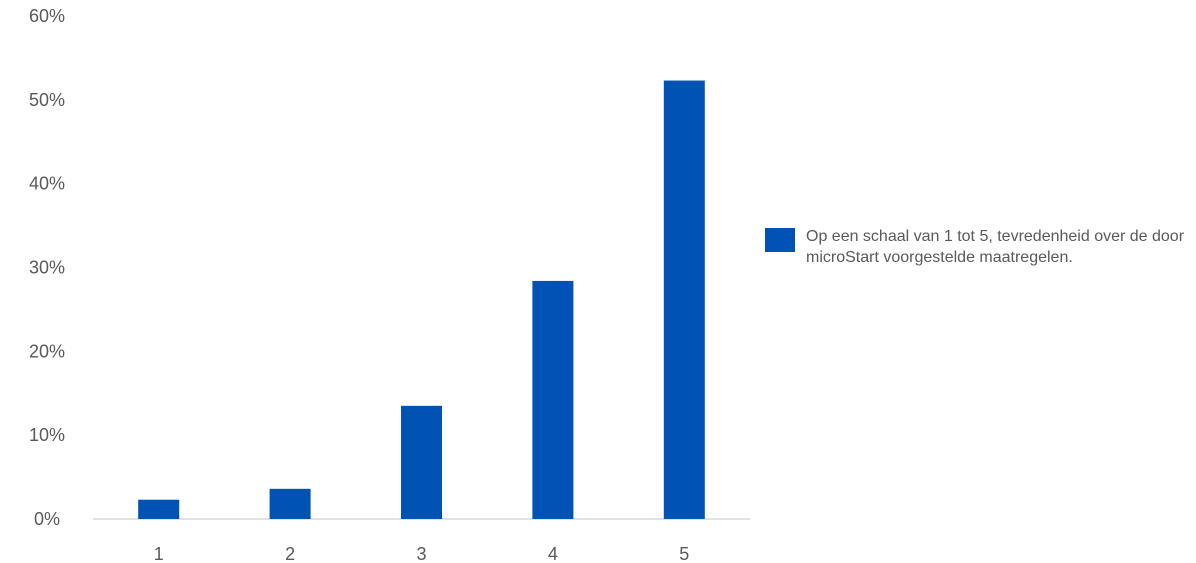 Image resolution: width=1196 pixels, height=563 pixels. I want to click on y-tick-label: 10%, so click(47, 435).